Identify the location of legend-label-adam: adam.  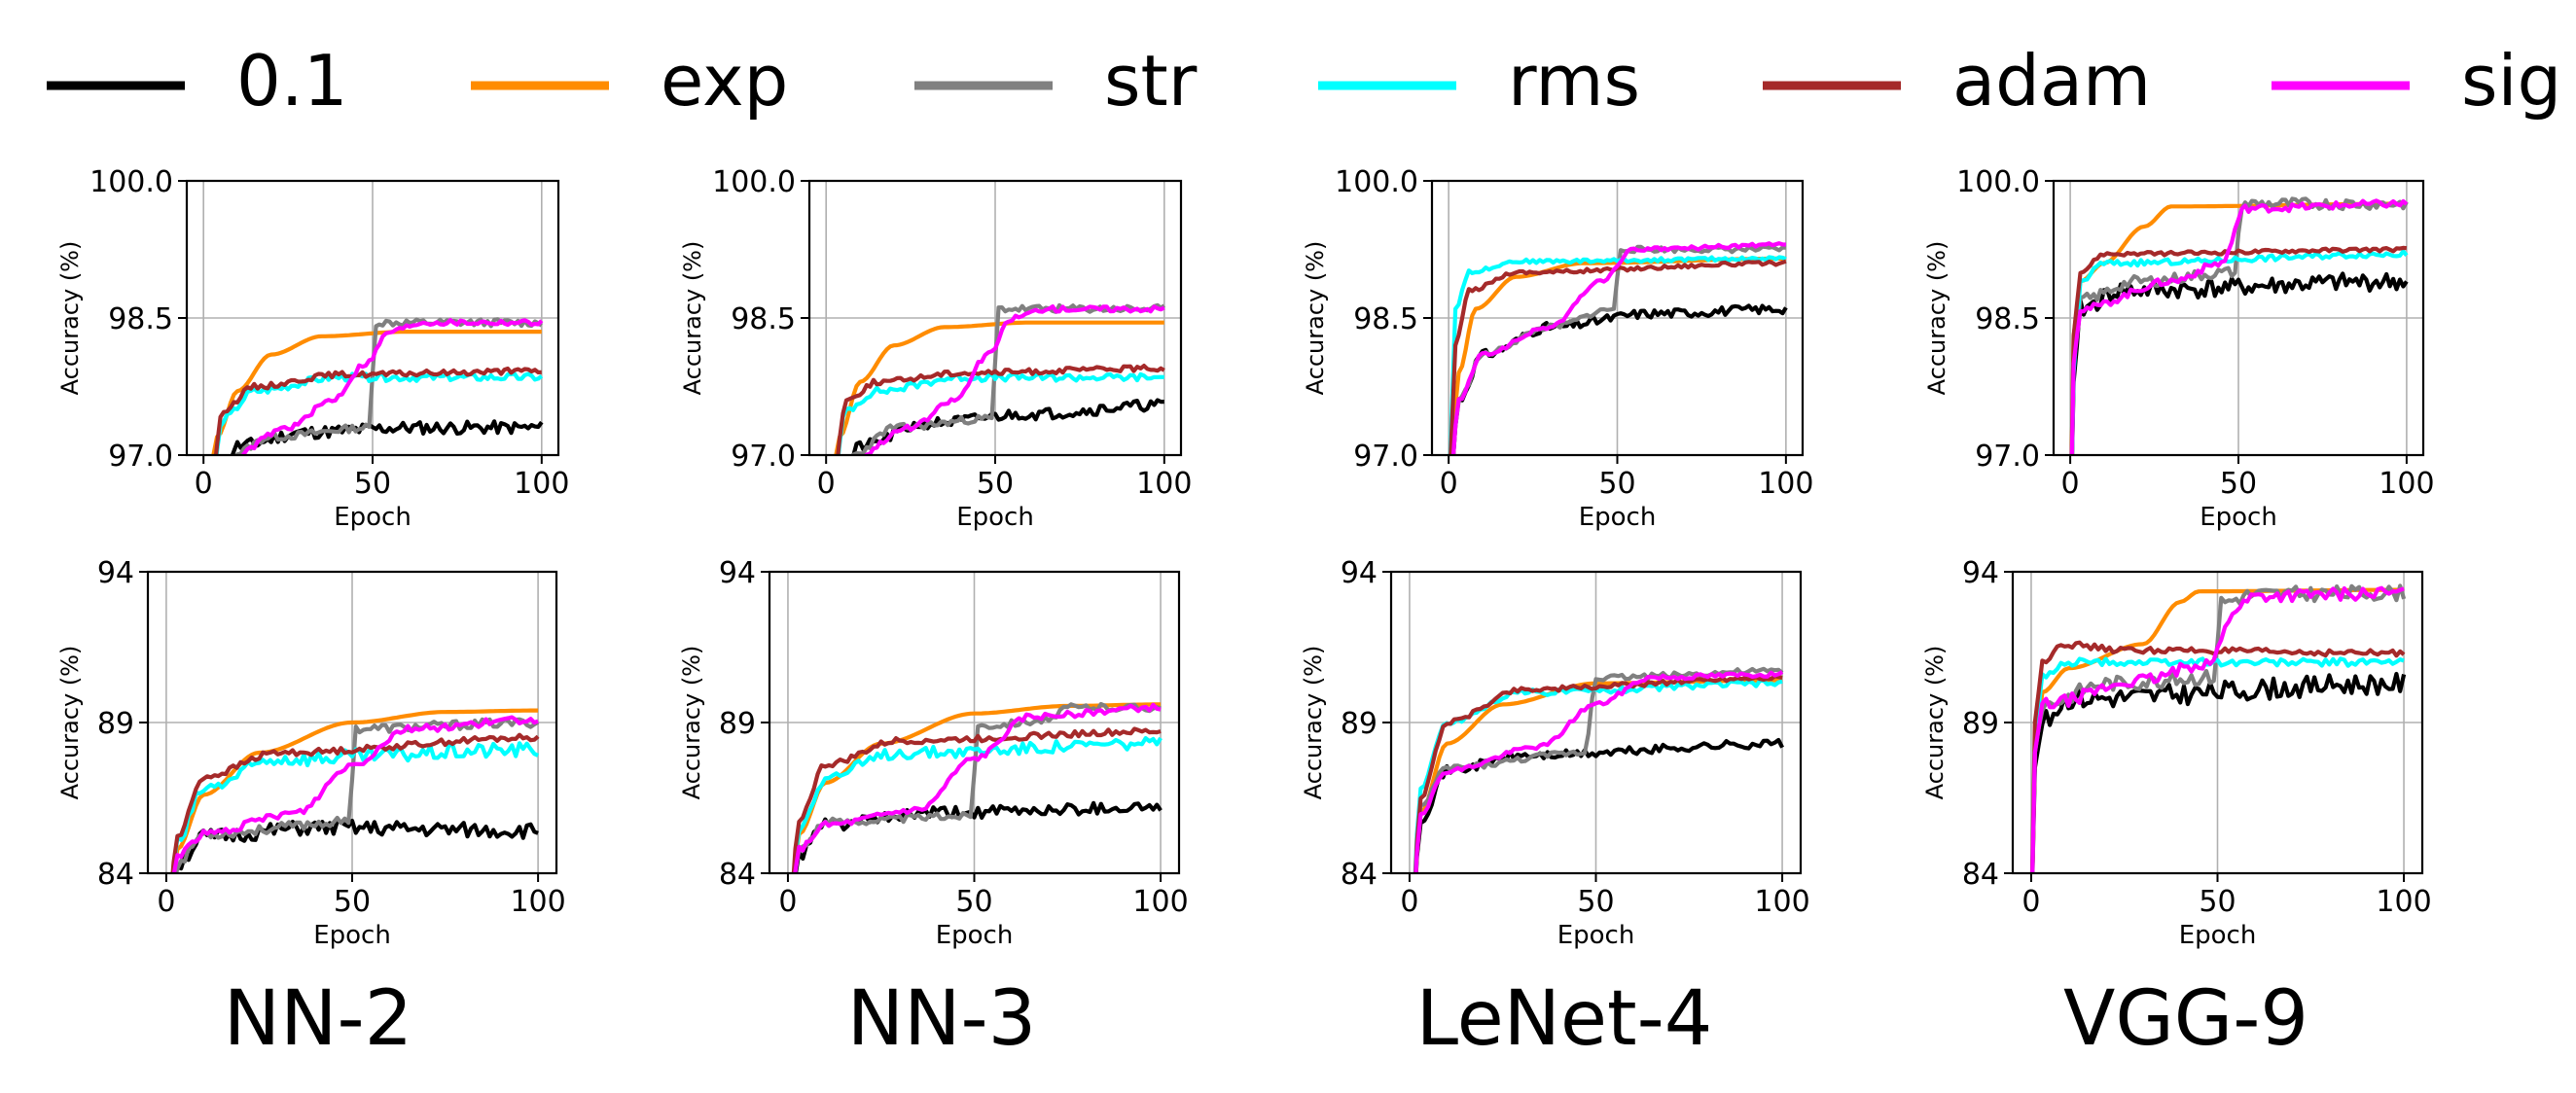
(2051, 81).